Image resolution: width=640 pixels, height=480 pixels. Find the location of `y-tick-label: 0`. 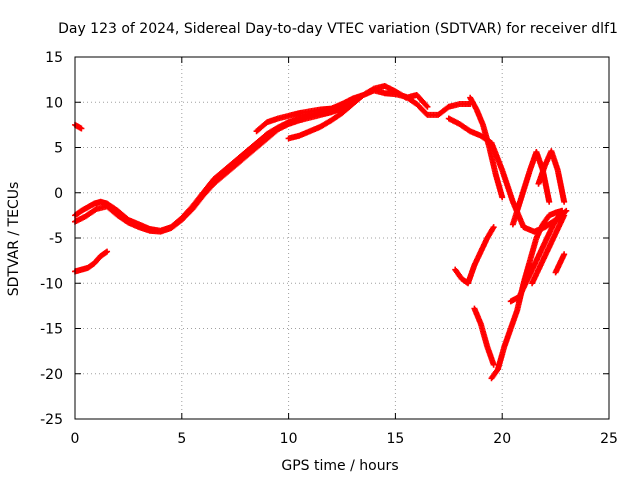

y-tick-label: 0 is located at coordinates (58, 194).